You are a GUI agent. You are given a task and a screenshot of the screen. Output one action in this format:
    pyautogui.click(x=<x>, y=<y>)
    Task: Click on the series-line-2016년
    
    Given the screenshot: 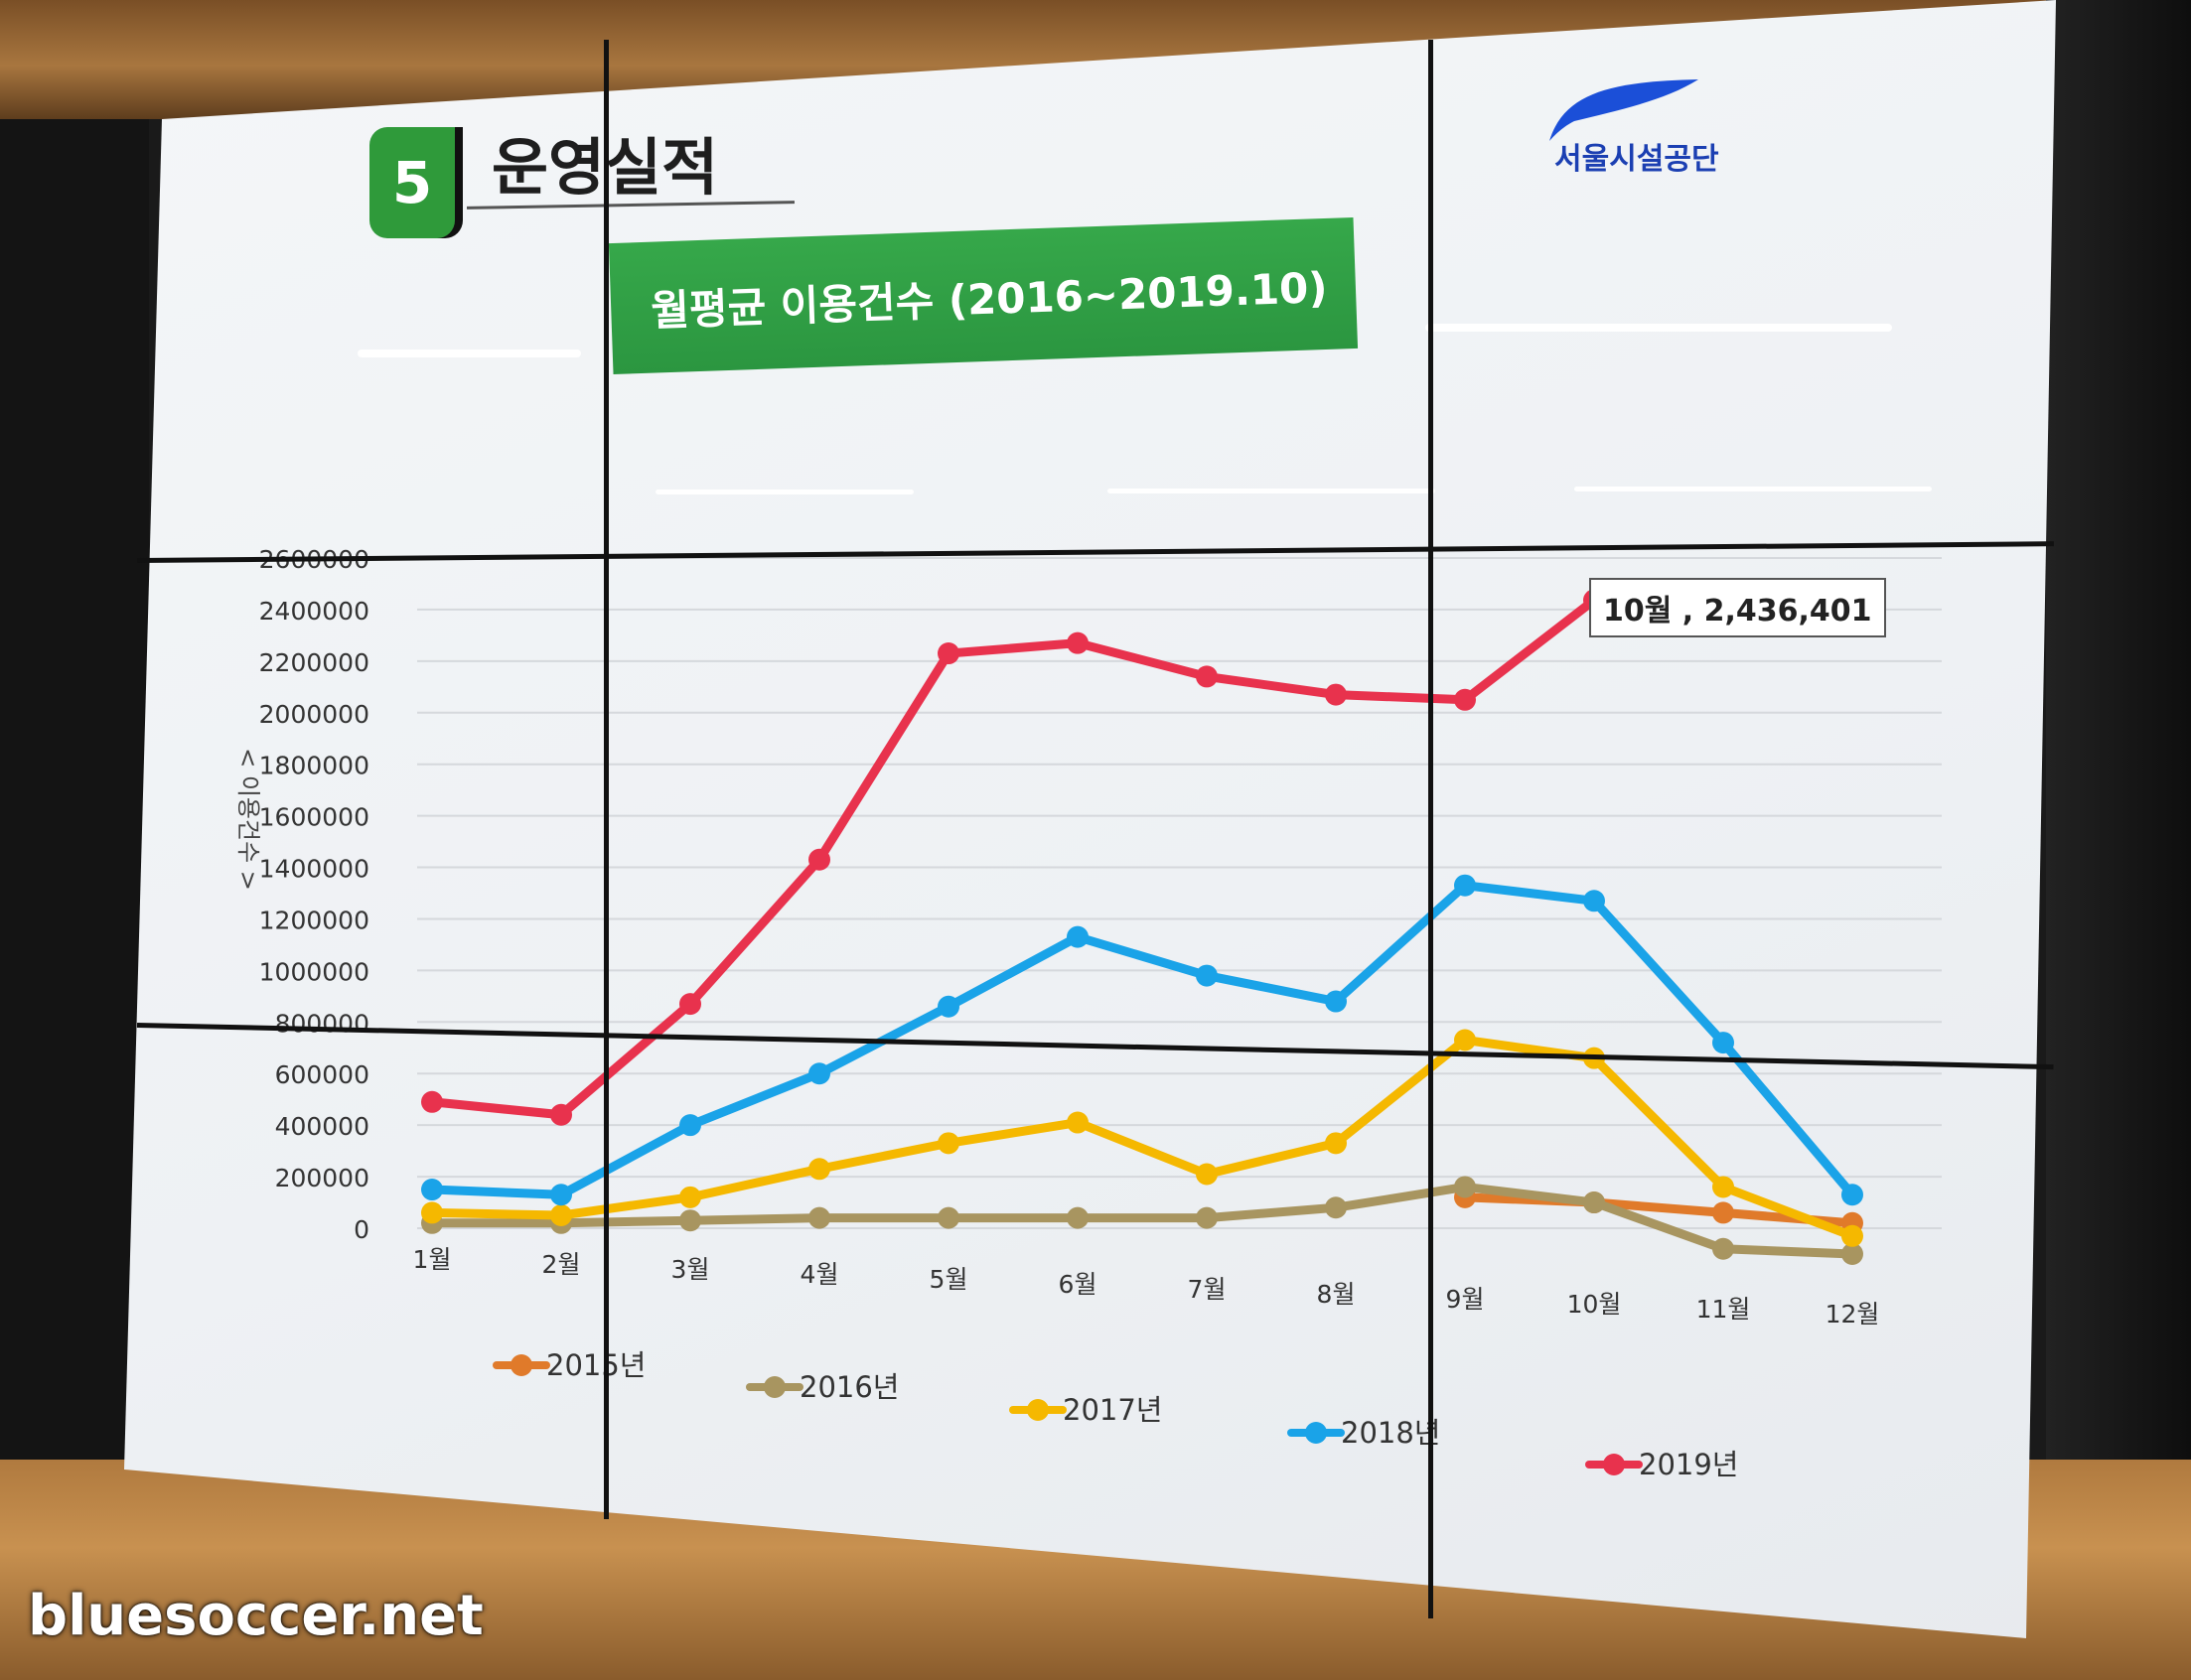 What is the action you would take?
    pyautogui.click(x=1142, y=1220)
    